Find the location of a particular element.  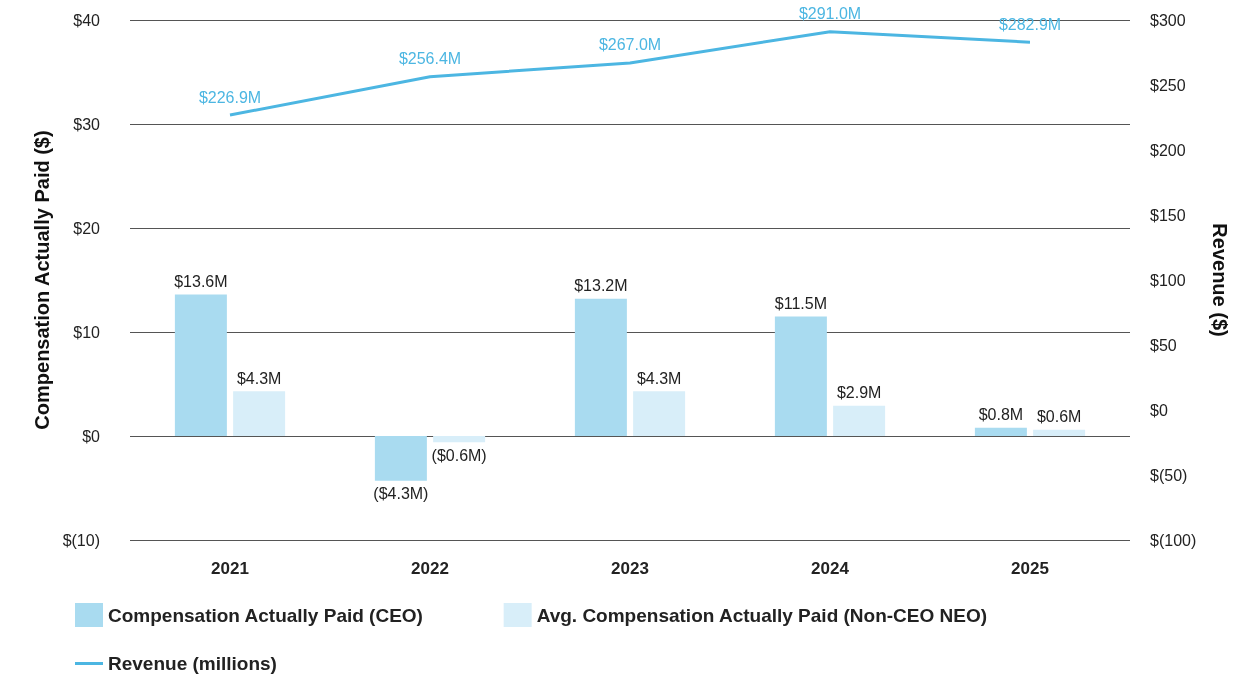

data-label: $267.0M is located at coordinates (630, 45).